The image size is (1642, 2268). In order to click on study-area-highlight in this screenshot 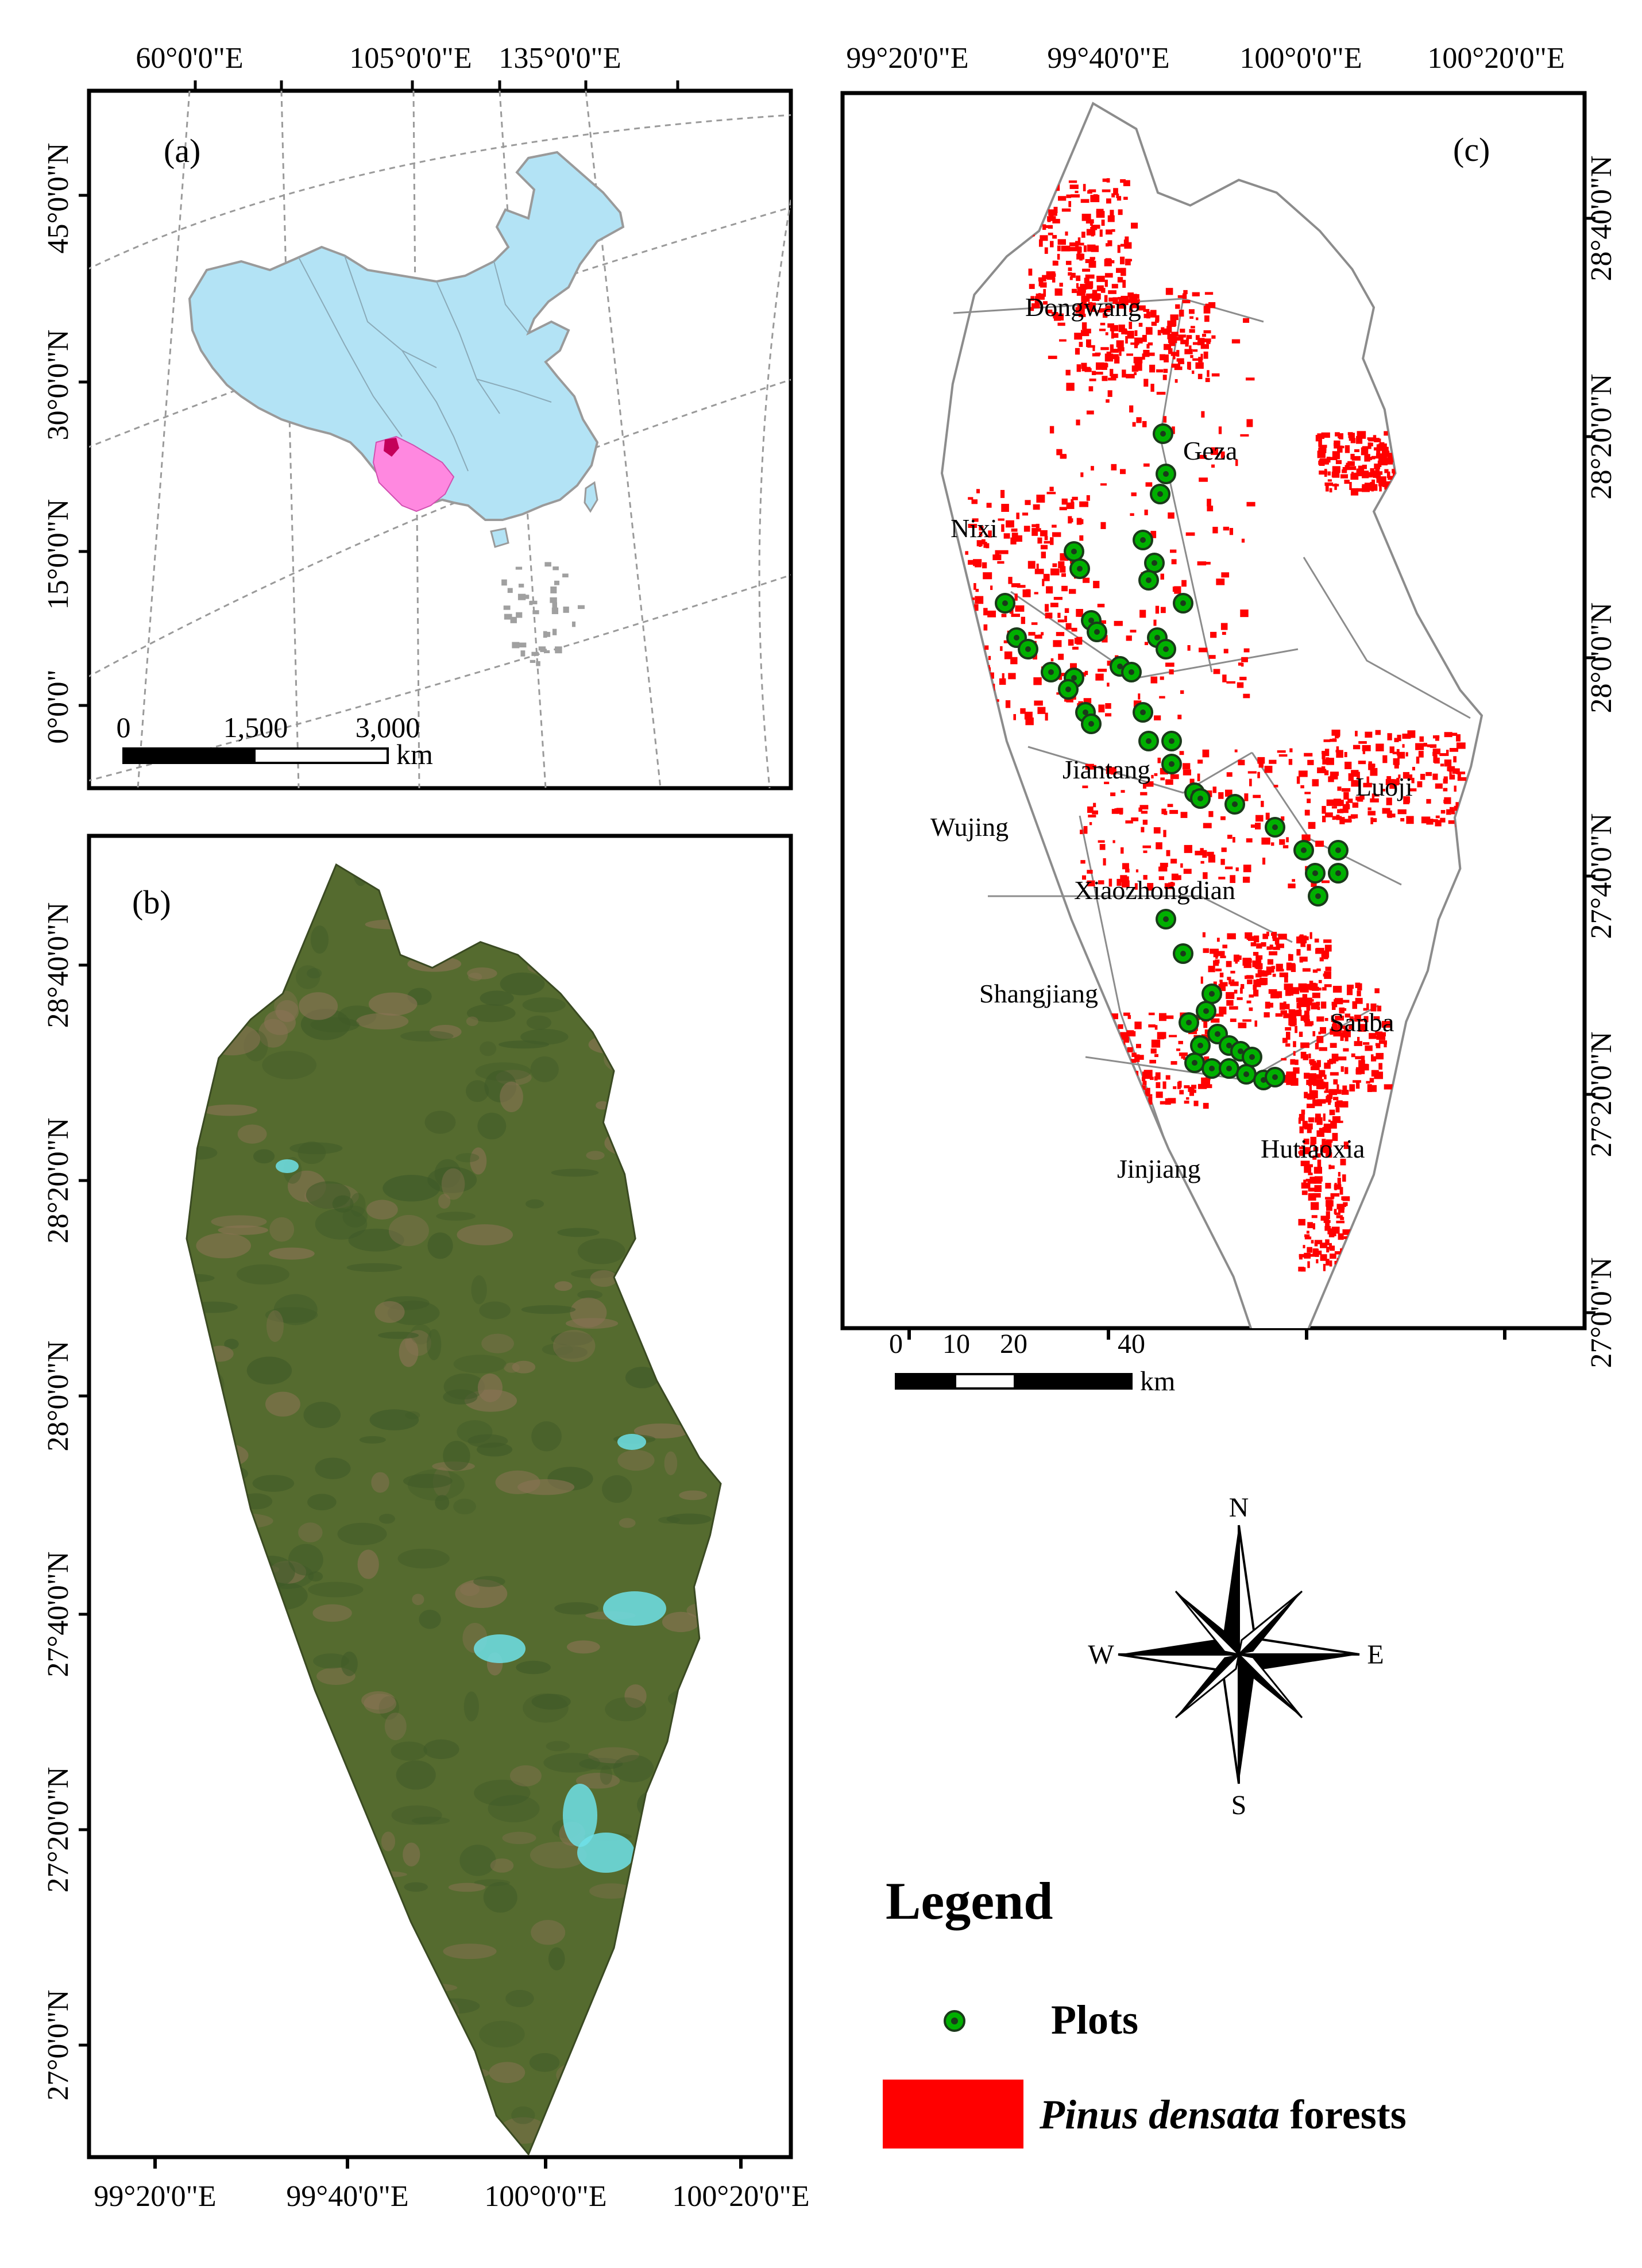, I will do `click(391, 447)`.